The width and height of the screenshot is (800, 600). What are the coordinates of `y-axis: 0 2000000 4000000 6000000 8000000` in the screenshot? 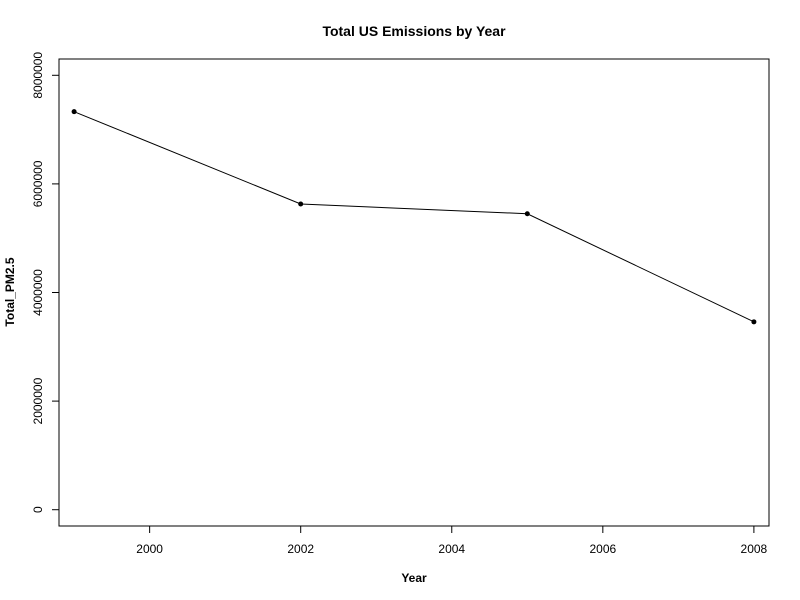 It's located at (45, 282).